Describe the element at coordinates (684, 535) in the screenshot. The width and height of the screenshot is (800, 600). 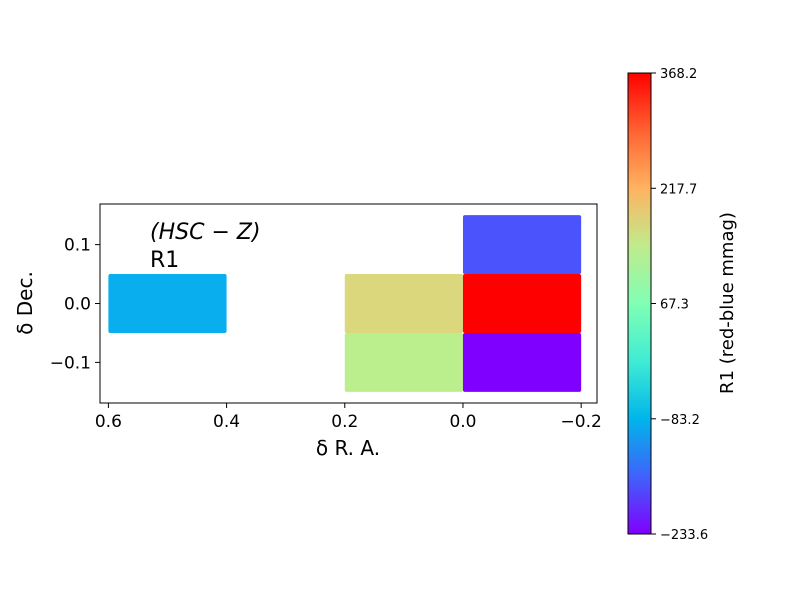
I see `colorbar-tick-label: −233.6` at that location.